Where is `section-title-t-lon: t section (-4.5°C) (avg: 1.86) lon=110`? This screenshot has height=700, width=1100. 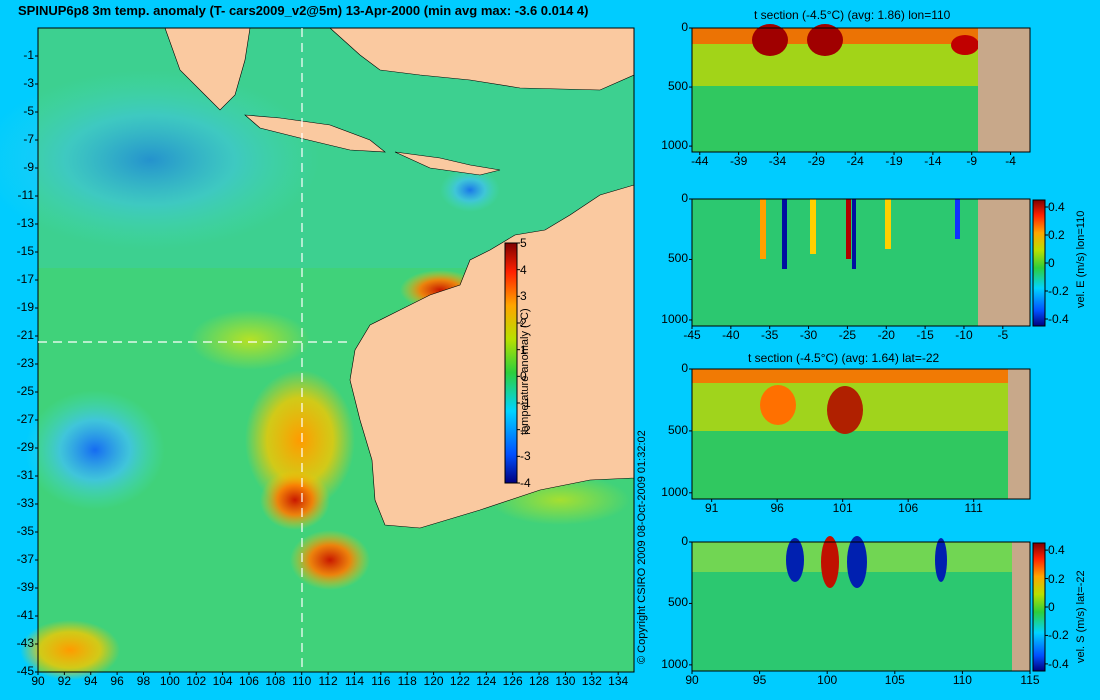 section-title-t-lon: t section (-4.5°C) (avg: 1.86) lon=110 is located at coordinates (852, 15).